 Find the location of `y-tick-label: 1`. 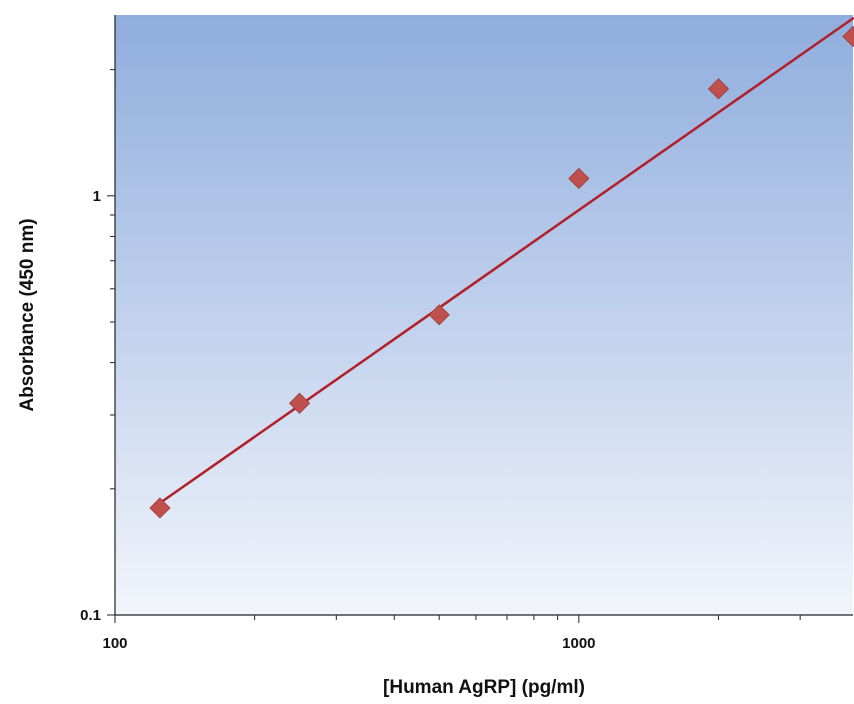

y-tick-label: 1 is located at coordinates (97, 196).